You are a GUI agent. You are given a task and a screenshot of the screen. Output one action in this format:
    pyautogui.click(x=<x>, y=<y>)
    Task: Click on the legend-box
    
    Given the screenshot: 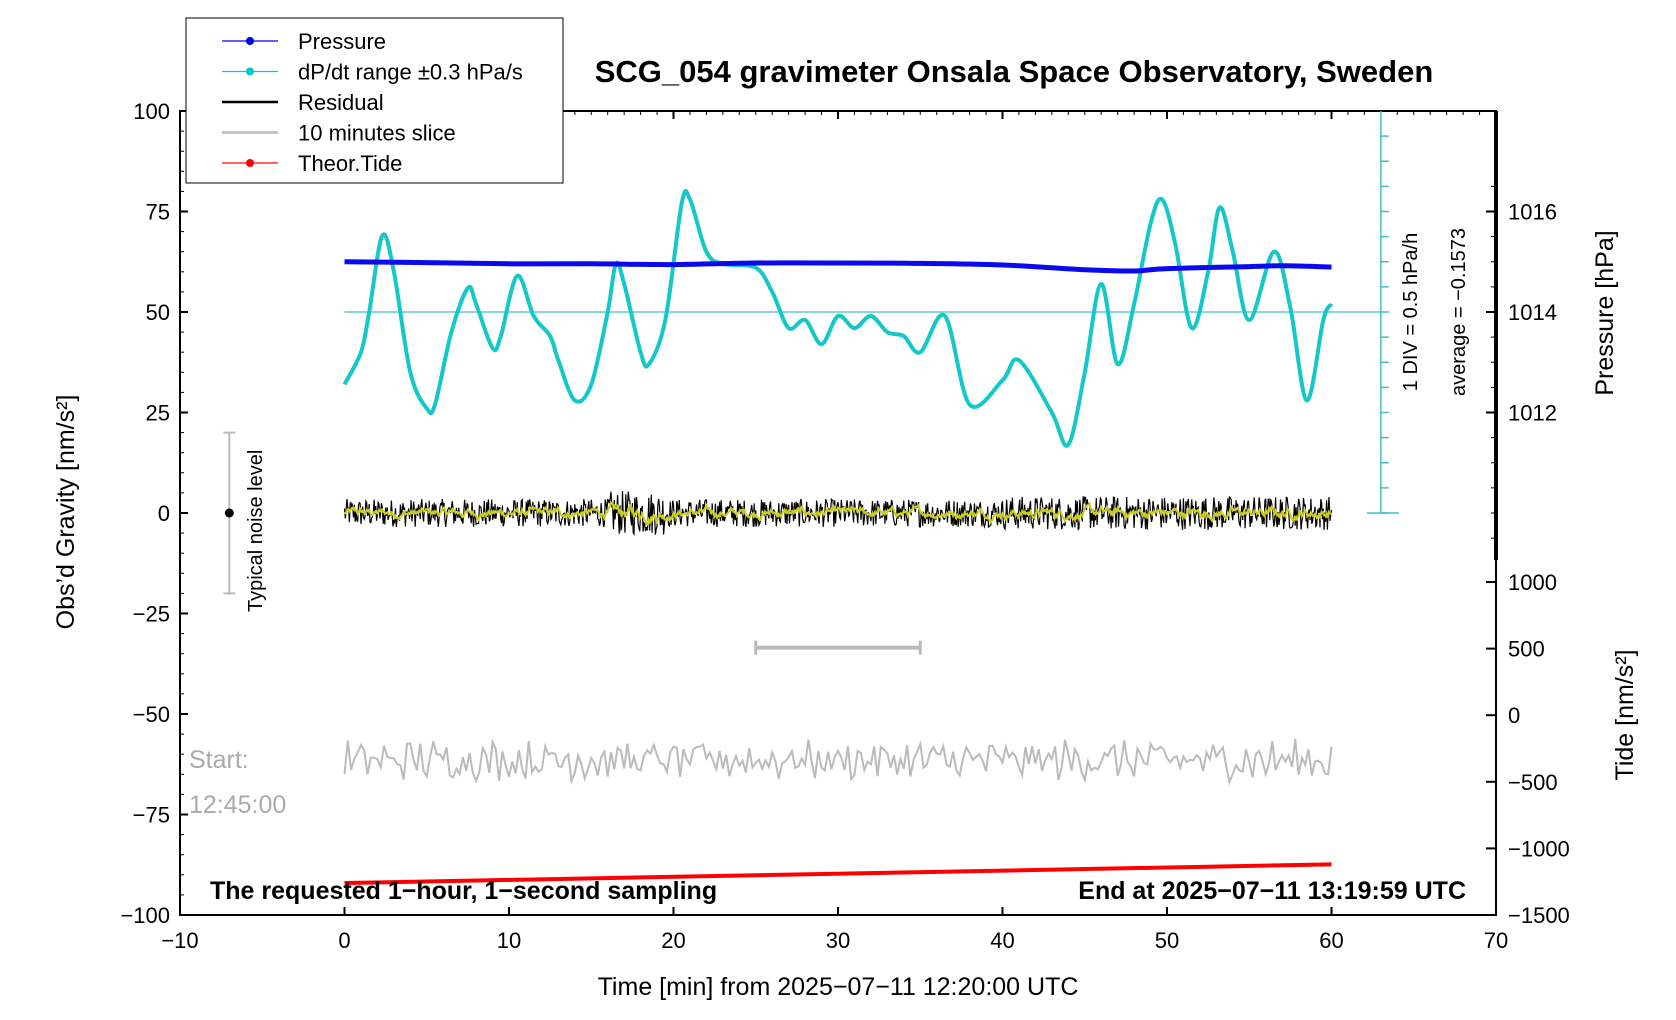 What is the action you would take?
    pyautogui.click(x=374, y=100)
    